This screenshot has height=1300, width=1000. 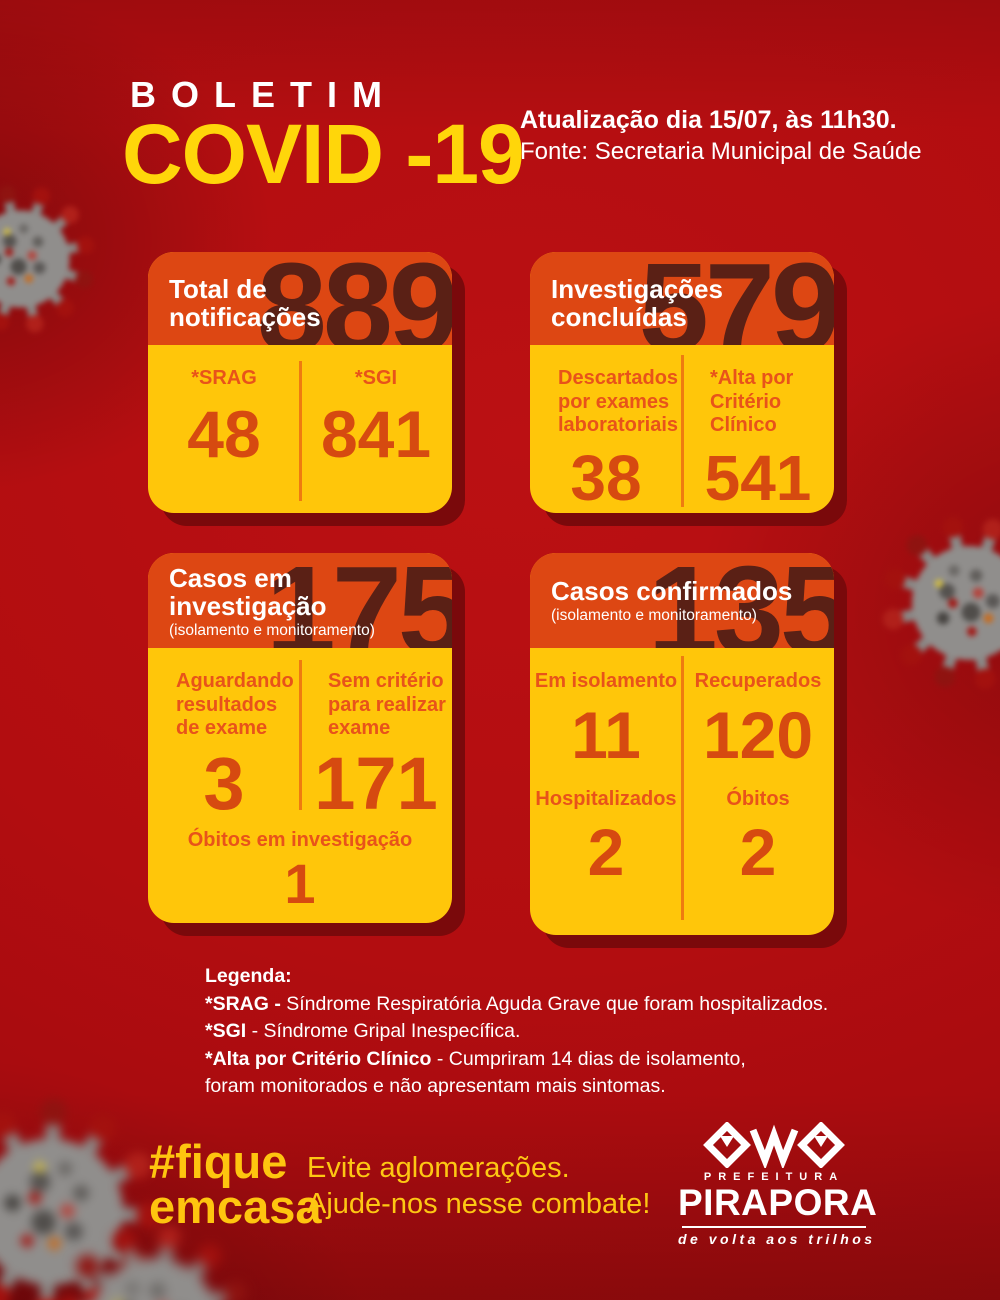 I want to click on stat-label: Recuperados, so click(x=758, y=681).